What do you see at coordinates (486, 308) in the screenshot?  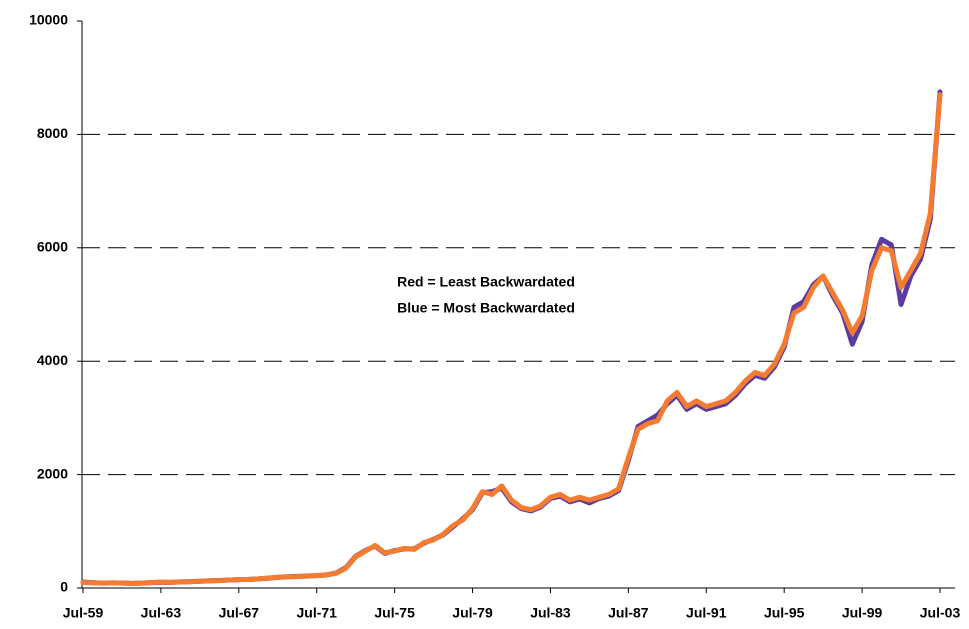 I see `annotation: Blue = Most Backwardated` at bounding box center [486, 308].